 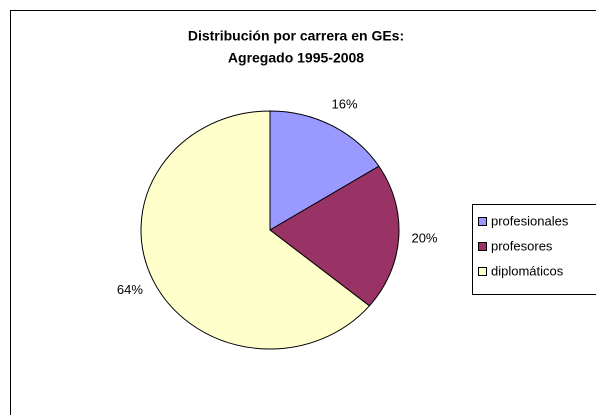 I want to click on data-label: 20%, so click(x=424, y=237).